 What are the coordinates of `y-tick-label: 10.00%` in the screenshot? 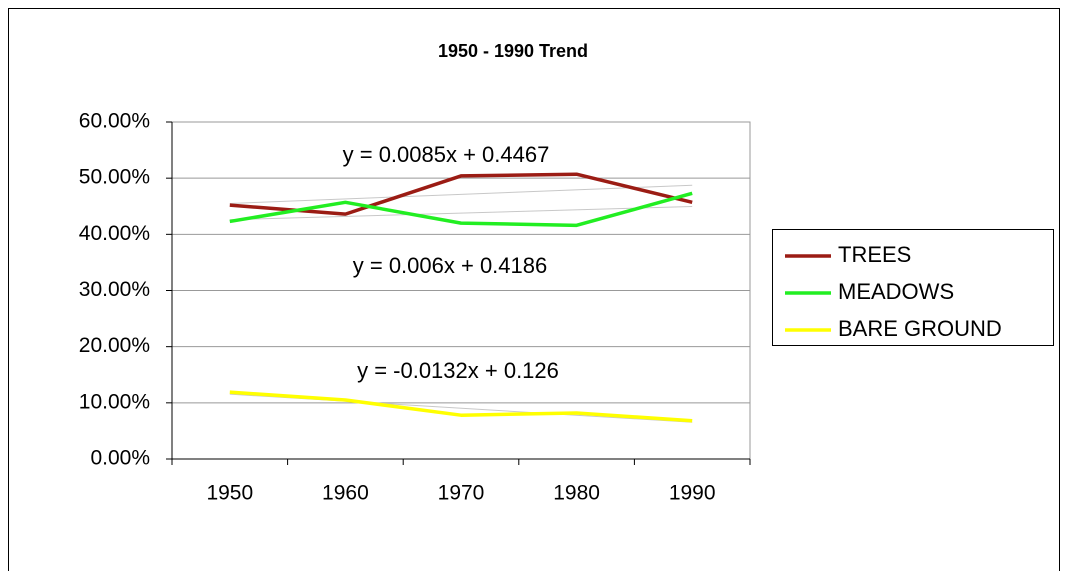 It's located at (114, 401).